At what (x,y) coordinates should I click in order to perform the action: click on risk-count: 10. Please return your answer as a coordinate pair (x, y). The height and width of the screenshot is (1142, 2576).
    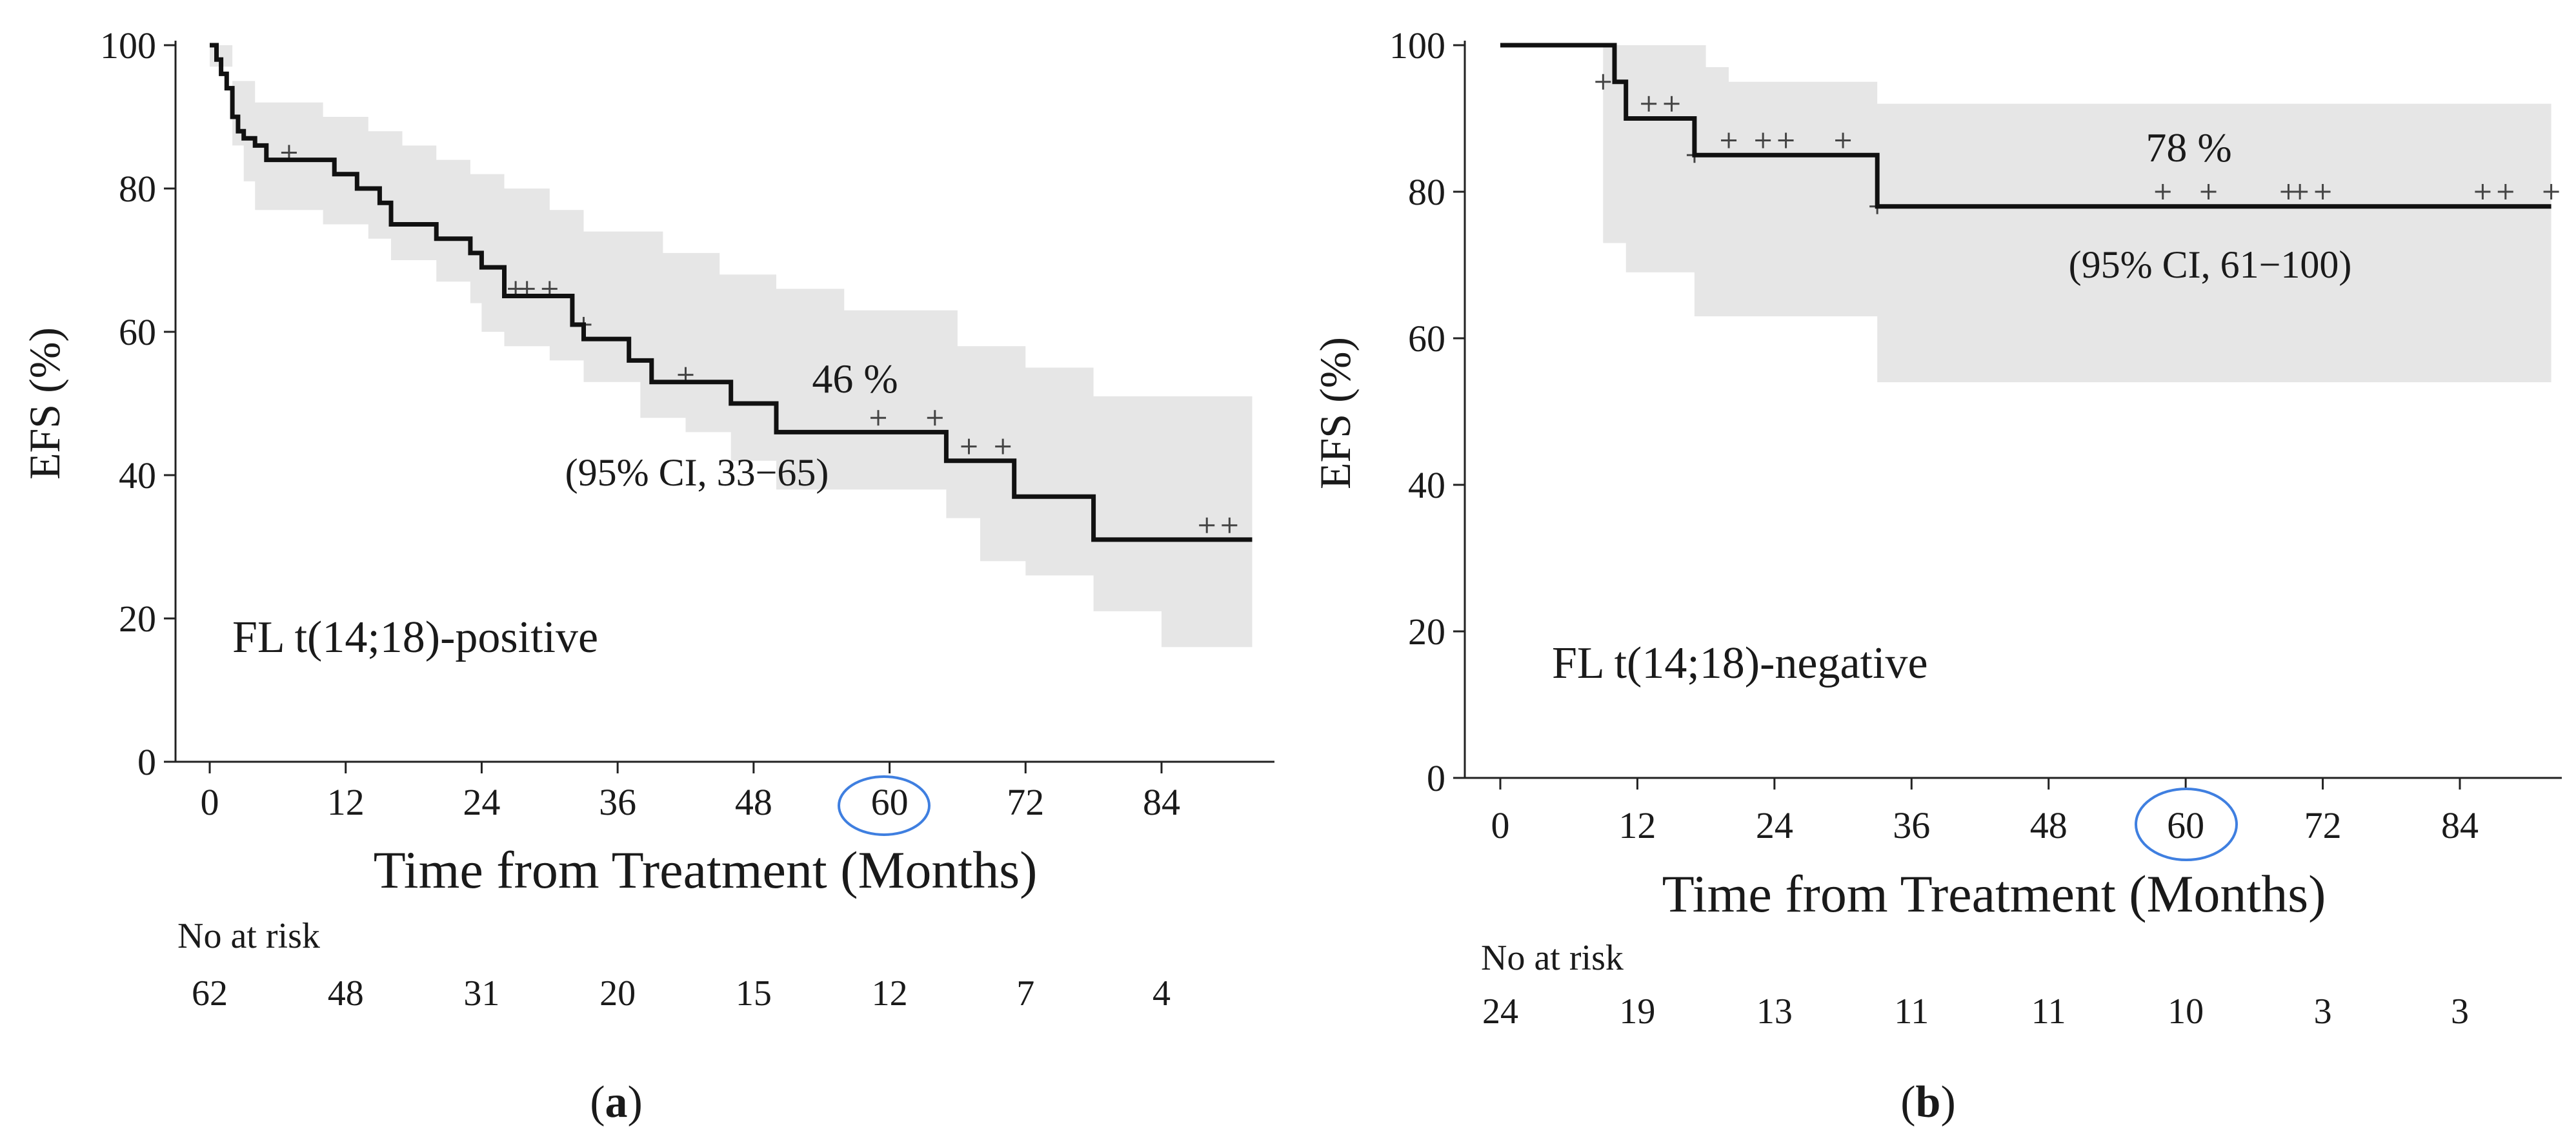
    Looking at the image, I should click on (2186, 1012).